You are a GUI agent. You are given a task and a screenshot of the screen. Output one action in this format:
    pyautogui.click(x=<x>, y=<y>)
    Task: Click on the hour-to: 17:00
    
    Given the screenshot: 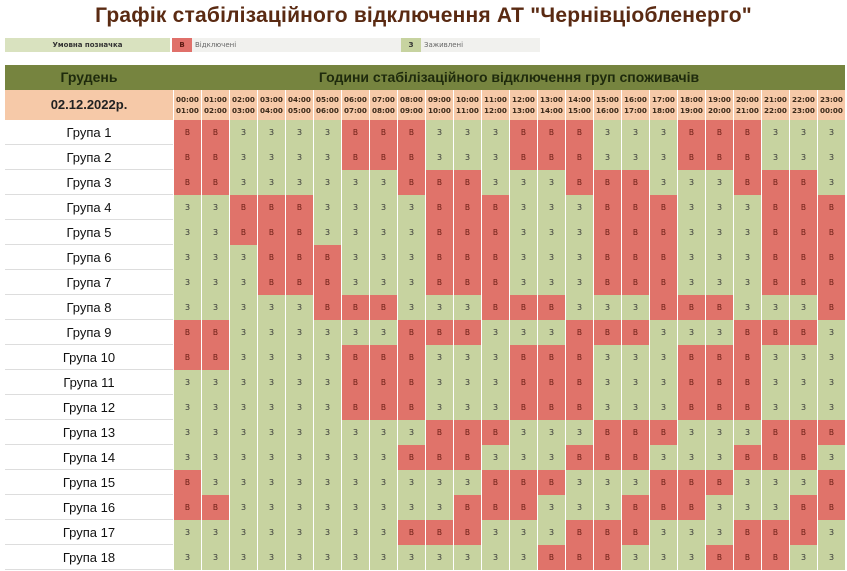 What is the action you would take?
    pyautogui.click(x=635, y=110)
    